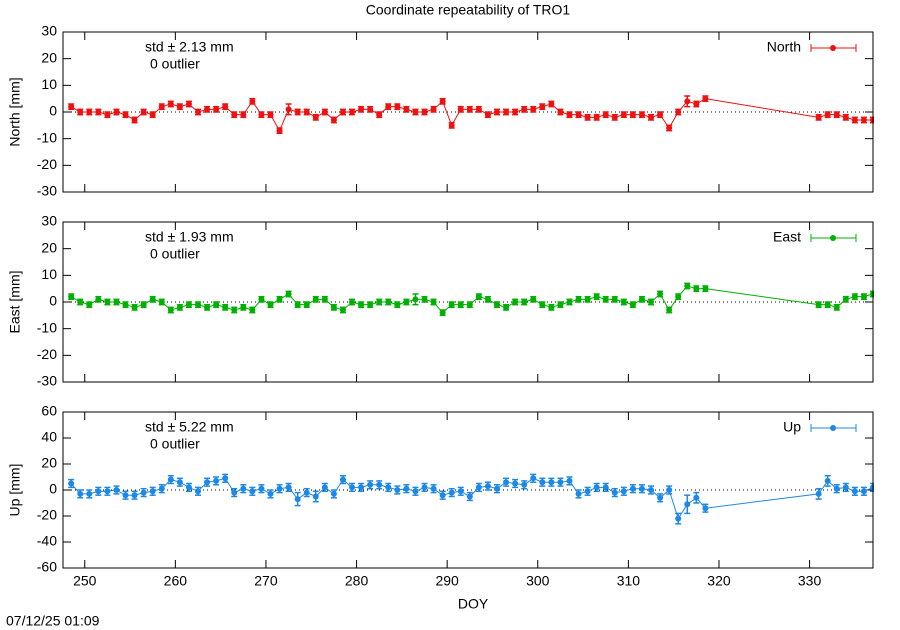  What do you see at coordinates (47, 164) in the screenshot?
I see `y-tick-label: -20` at bounding box center [47, 164].